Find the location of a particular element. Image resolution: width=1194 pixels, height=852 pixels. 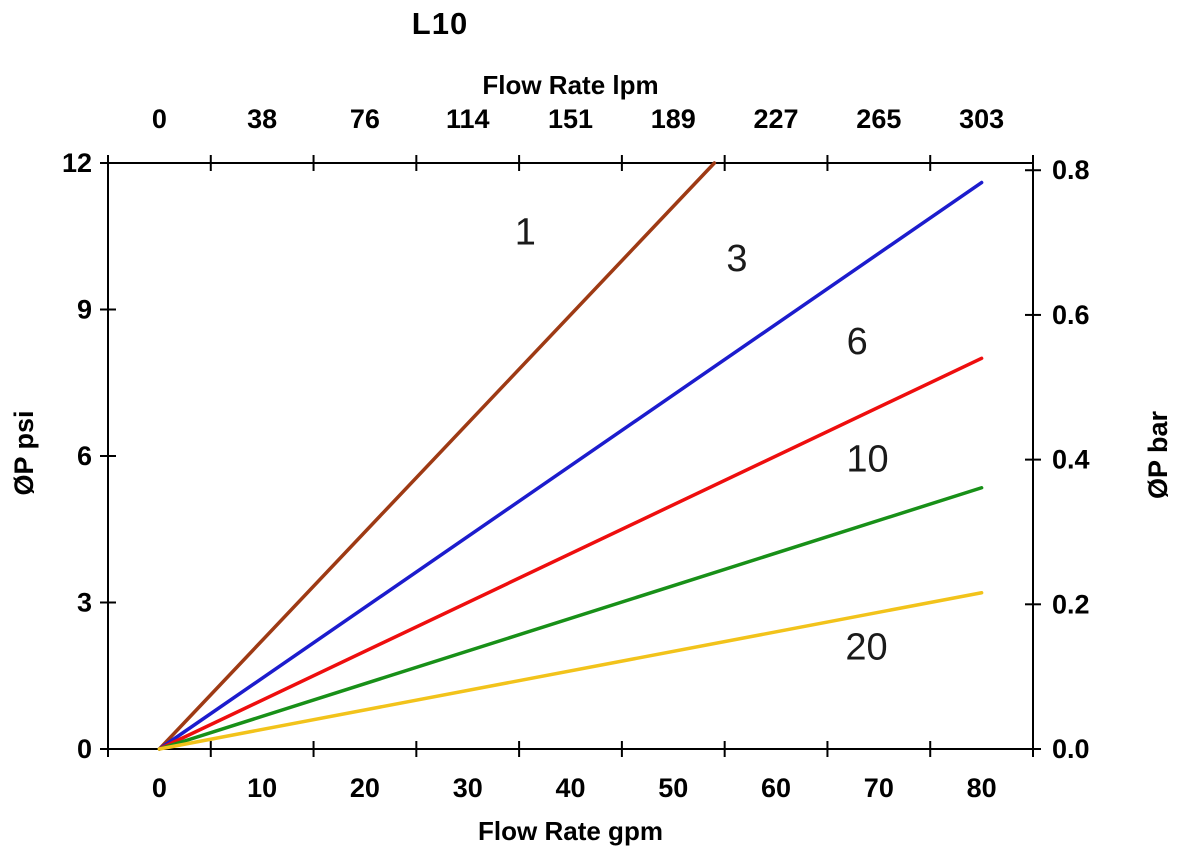

left-tick-label: 6 is located at coordinates (84, 456).